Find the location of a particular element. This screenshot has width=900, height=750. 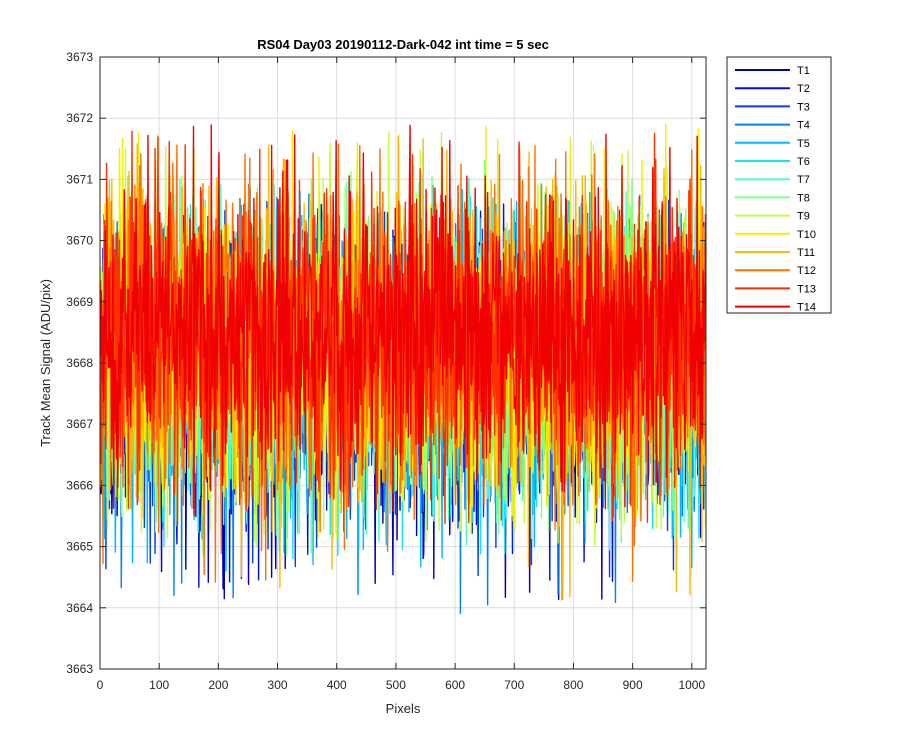

legend-item-t11: T11 is located at coordinates (775, 253).